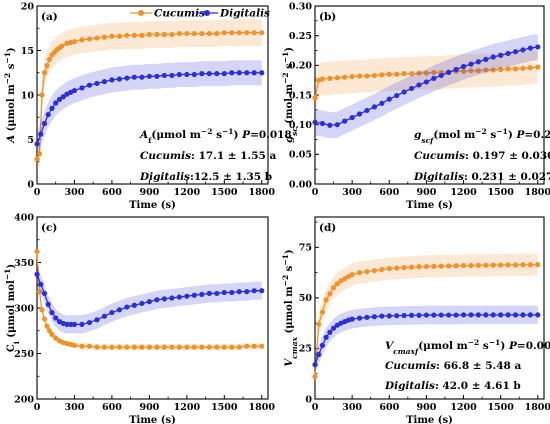  I want to click on panel-label: (d), so click(327, 228).